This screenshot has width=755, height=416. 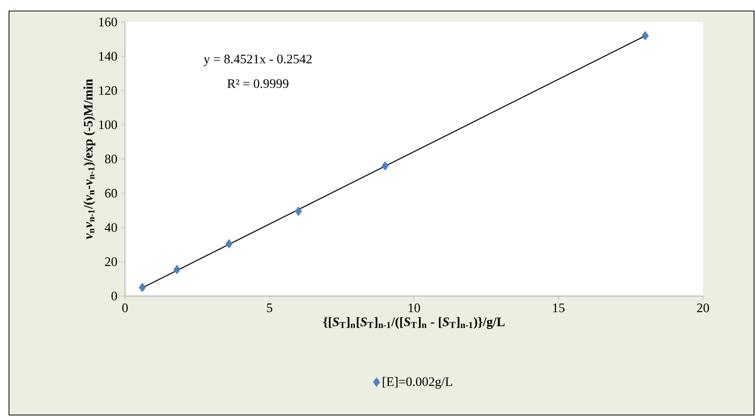 I want to click on annotation: y = 8.4521x - 0.2542, so click(x=258, y=60).